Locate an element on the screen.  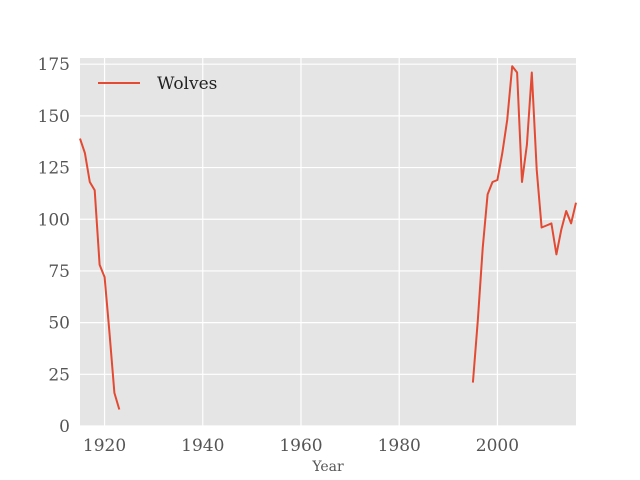
x-axis-label: Year is located at coordinates (327, 467).